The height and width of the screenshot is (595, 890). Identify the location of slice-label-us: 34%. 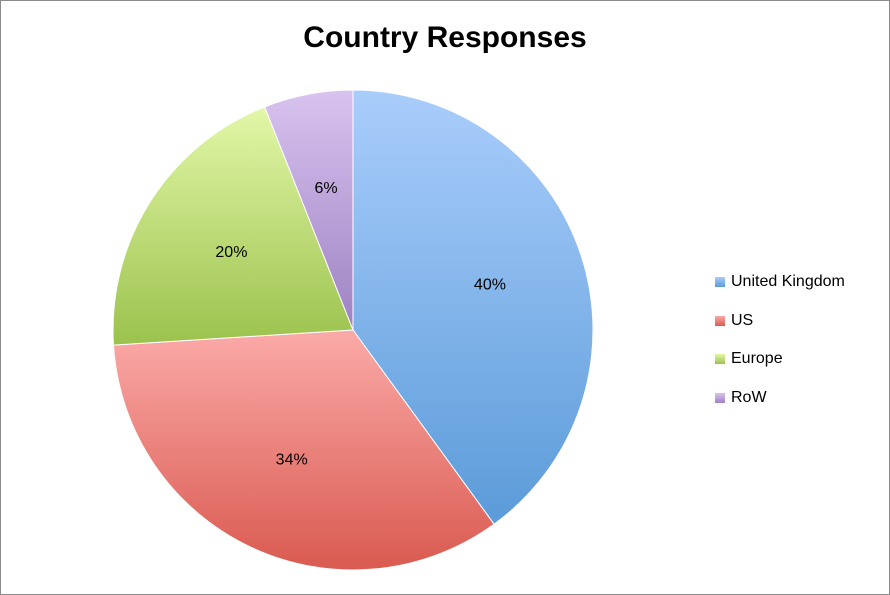
(292, 460).